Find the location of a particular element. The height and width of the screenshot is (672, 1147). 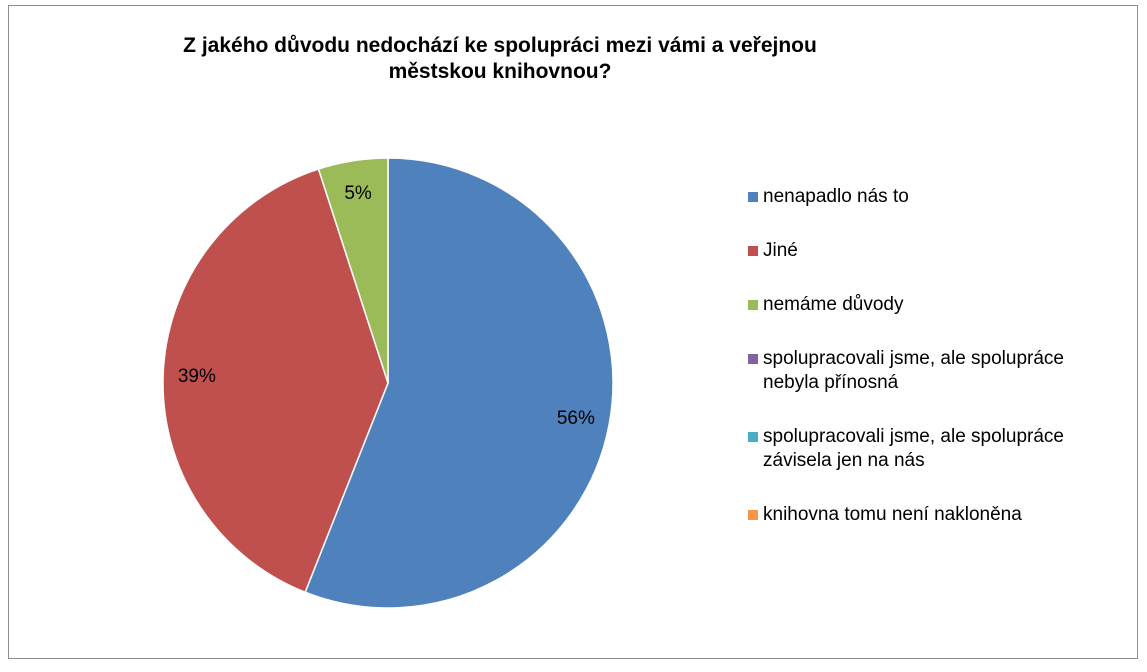

legend-item: knihovna tomu není nakloněna is located at coordinates (910, 515).